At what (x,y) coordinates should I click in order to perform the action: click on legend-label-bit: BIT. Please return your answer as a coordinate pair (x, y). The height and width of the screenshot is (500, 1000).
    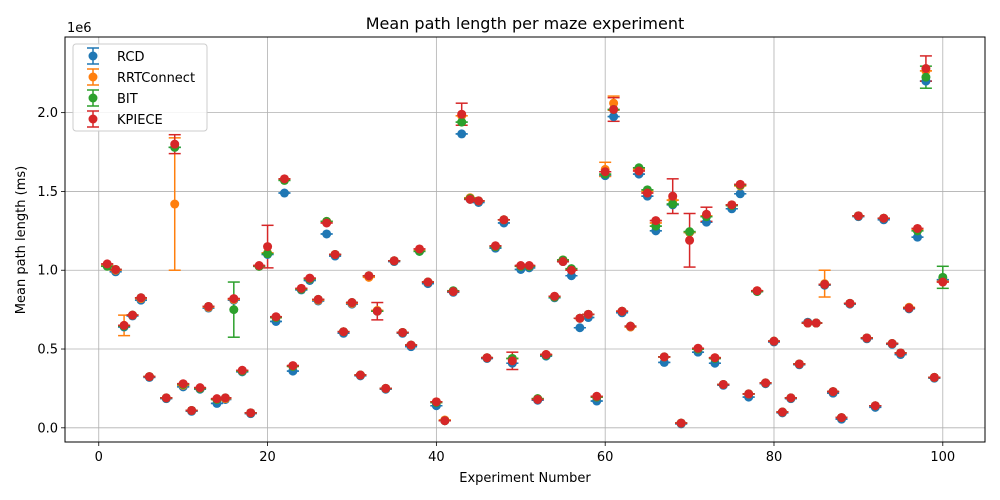
    Looking at the image, I should click on (127, 99).